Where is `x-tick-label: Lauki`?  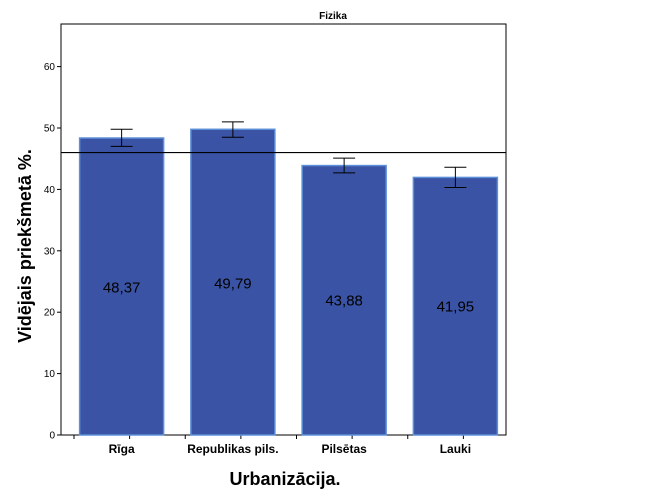
x-tick-label: Lauki is located at coordinates (455, 449).